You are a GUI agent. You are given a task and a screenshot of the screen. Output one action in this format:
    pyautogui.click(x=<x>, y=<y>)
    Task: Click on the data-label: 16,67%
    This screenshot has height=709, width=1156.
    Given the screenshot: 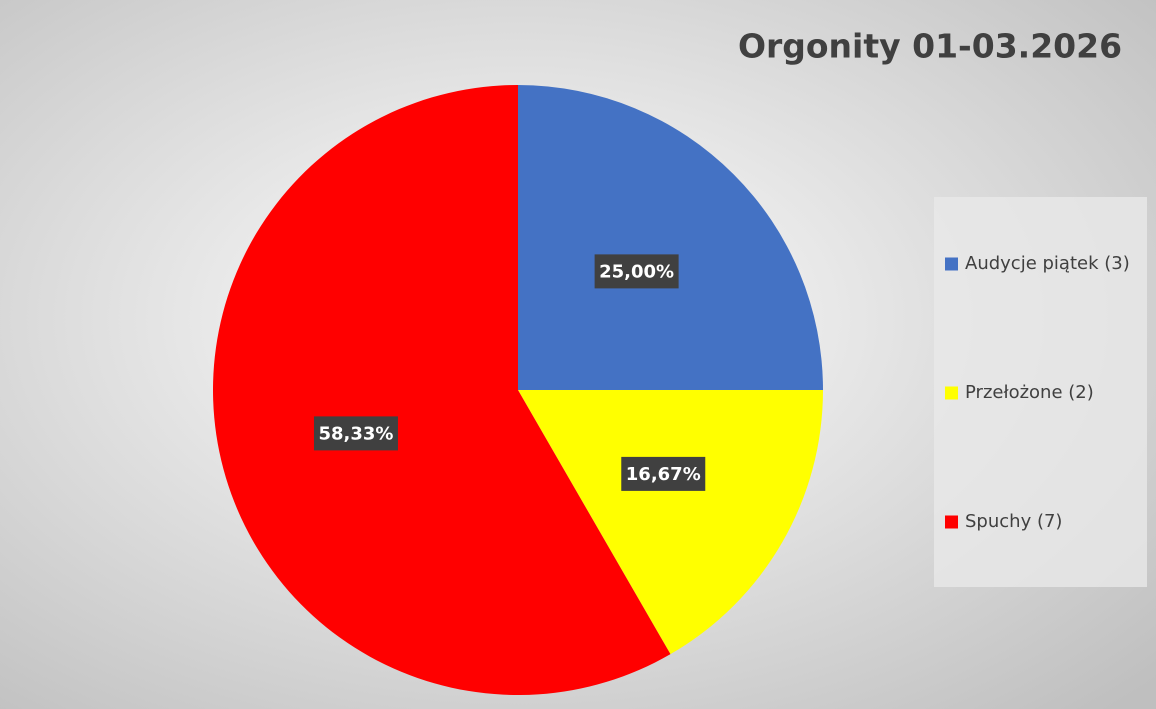 What is the action you would take?
    pyautogui.click(x=663, y=474)
    